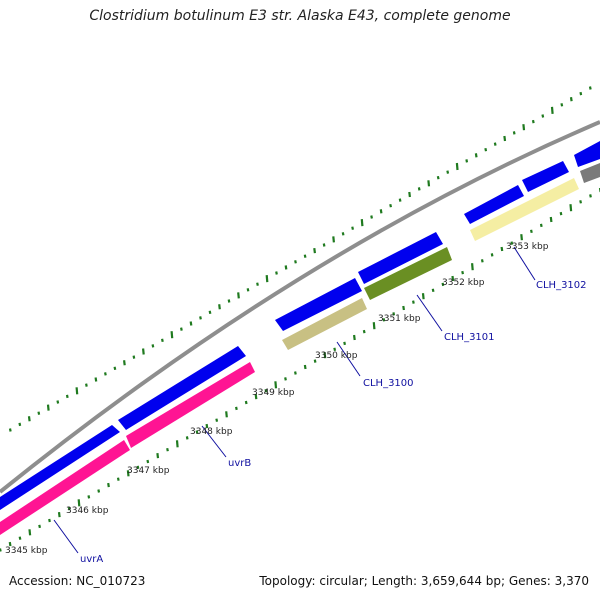 Image resolution: width=600 pixels, height=600 pixels. Describe the element at coordinates (239, 463) in the screenshot. I see `gene-label-uvrb: uvrB` at that location.